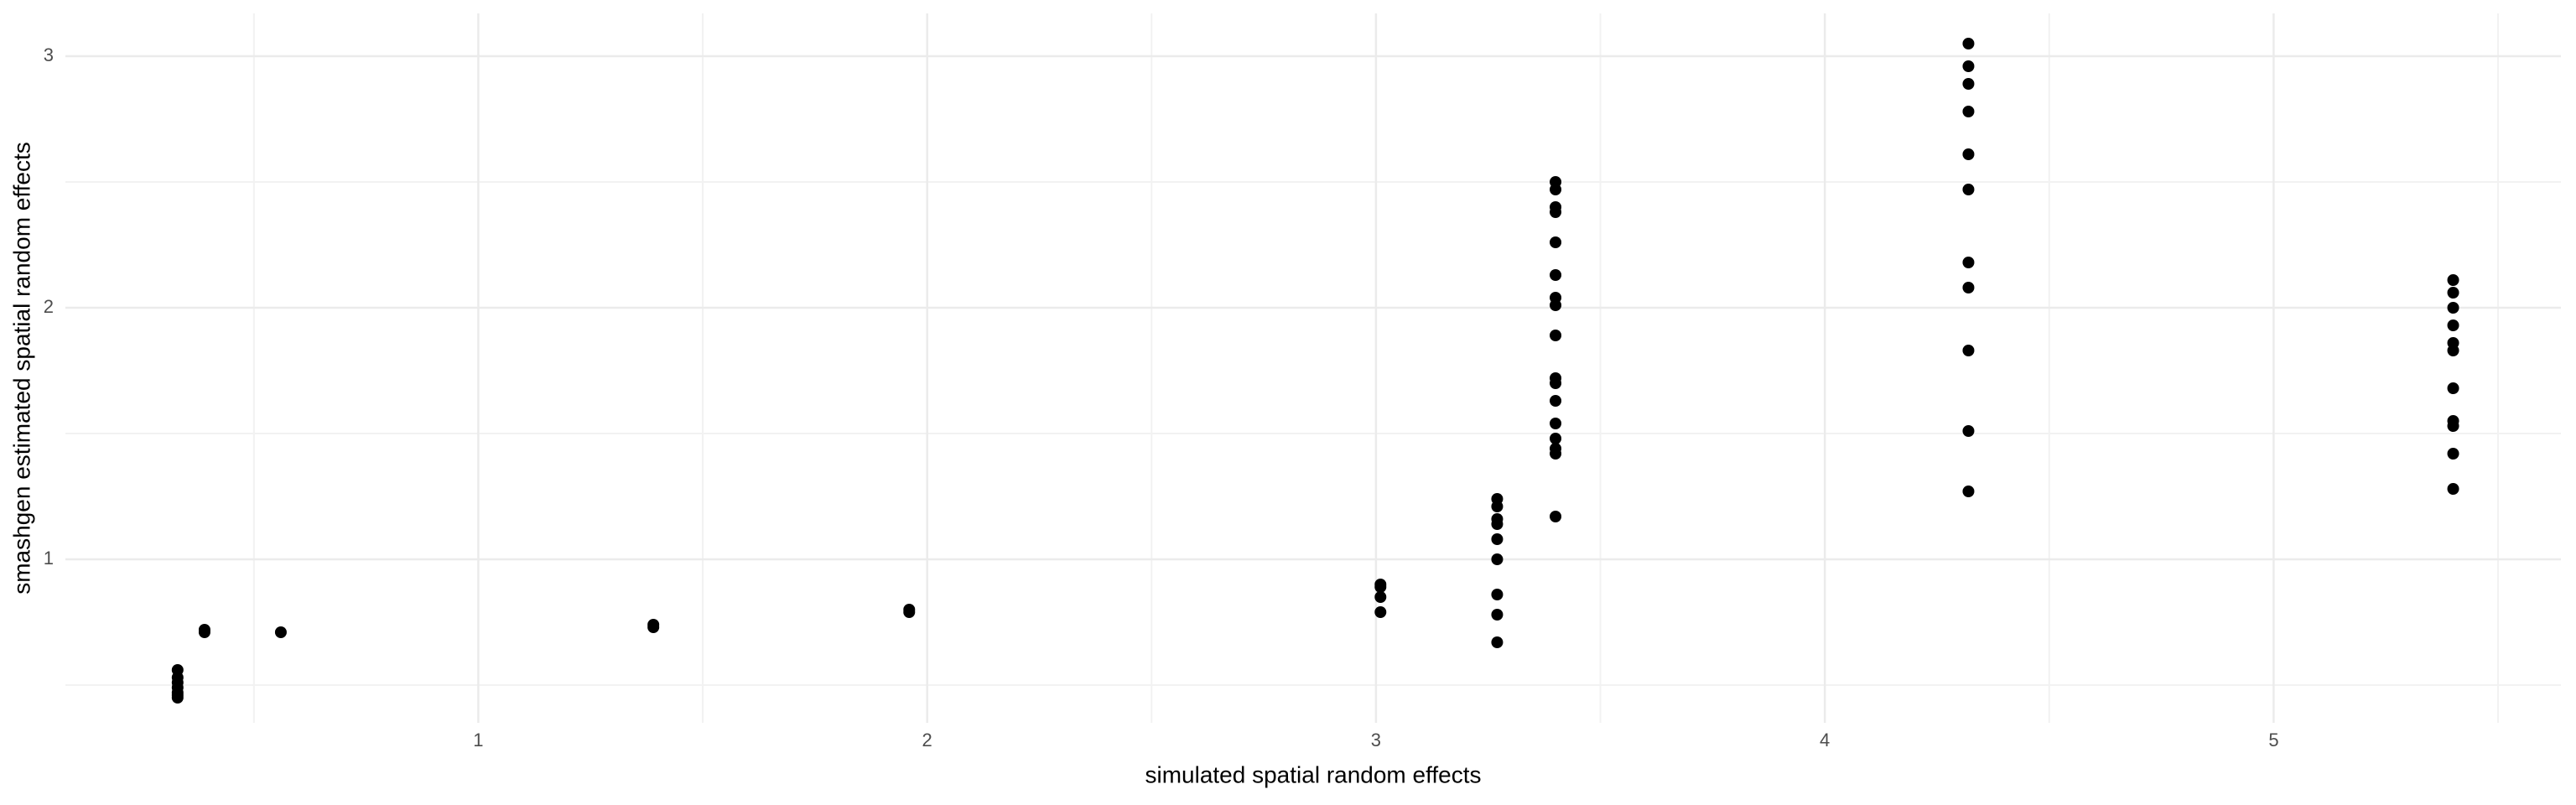 The image size is (2576, 805). Describe the element at coordinates (1825, 740) in the screenshot. I see `x-tick-label: 4` at that location.